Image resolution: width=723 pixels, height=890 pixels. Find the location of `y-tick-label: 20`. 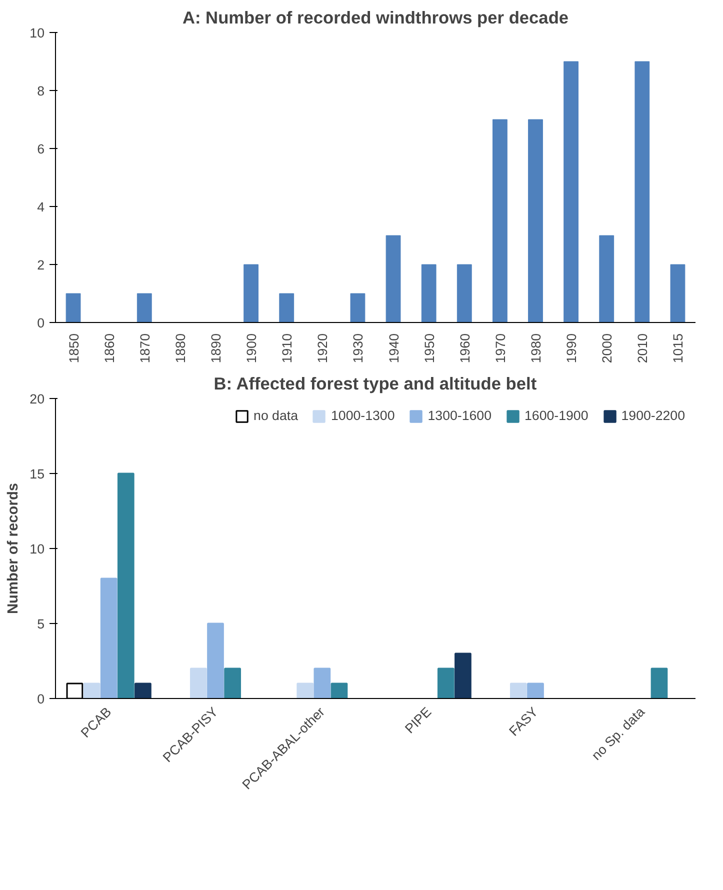

y-tick-label: 20 is located at coordinates (37, 399).